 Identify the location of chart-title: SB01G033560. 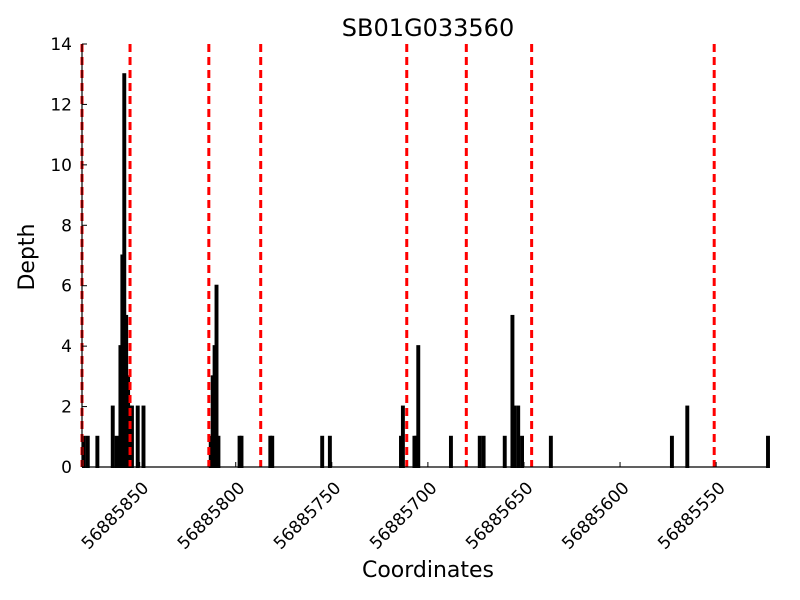
(428, 28).